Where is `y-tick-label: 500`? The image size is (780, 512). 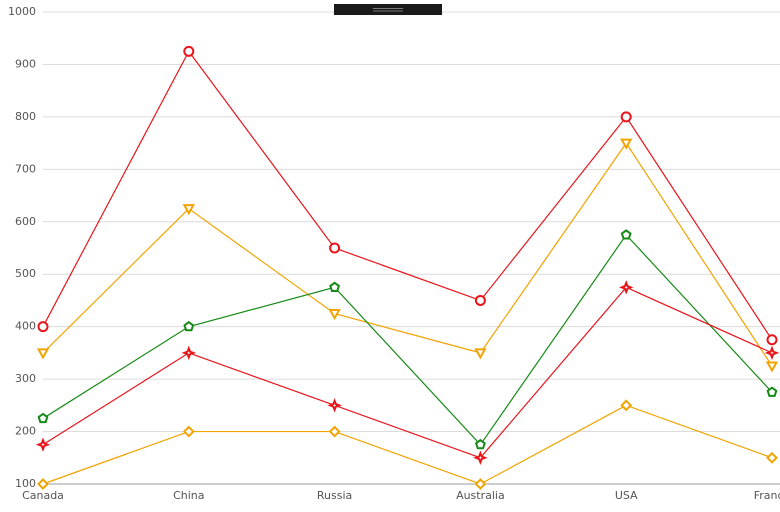 y-tick-label: 500 is located at coordinates (25, 273).